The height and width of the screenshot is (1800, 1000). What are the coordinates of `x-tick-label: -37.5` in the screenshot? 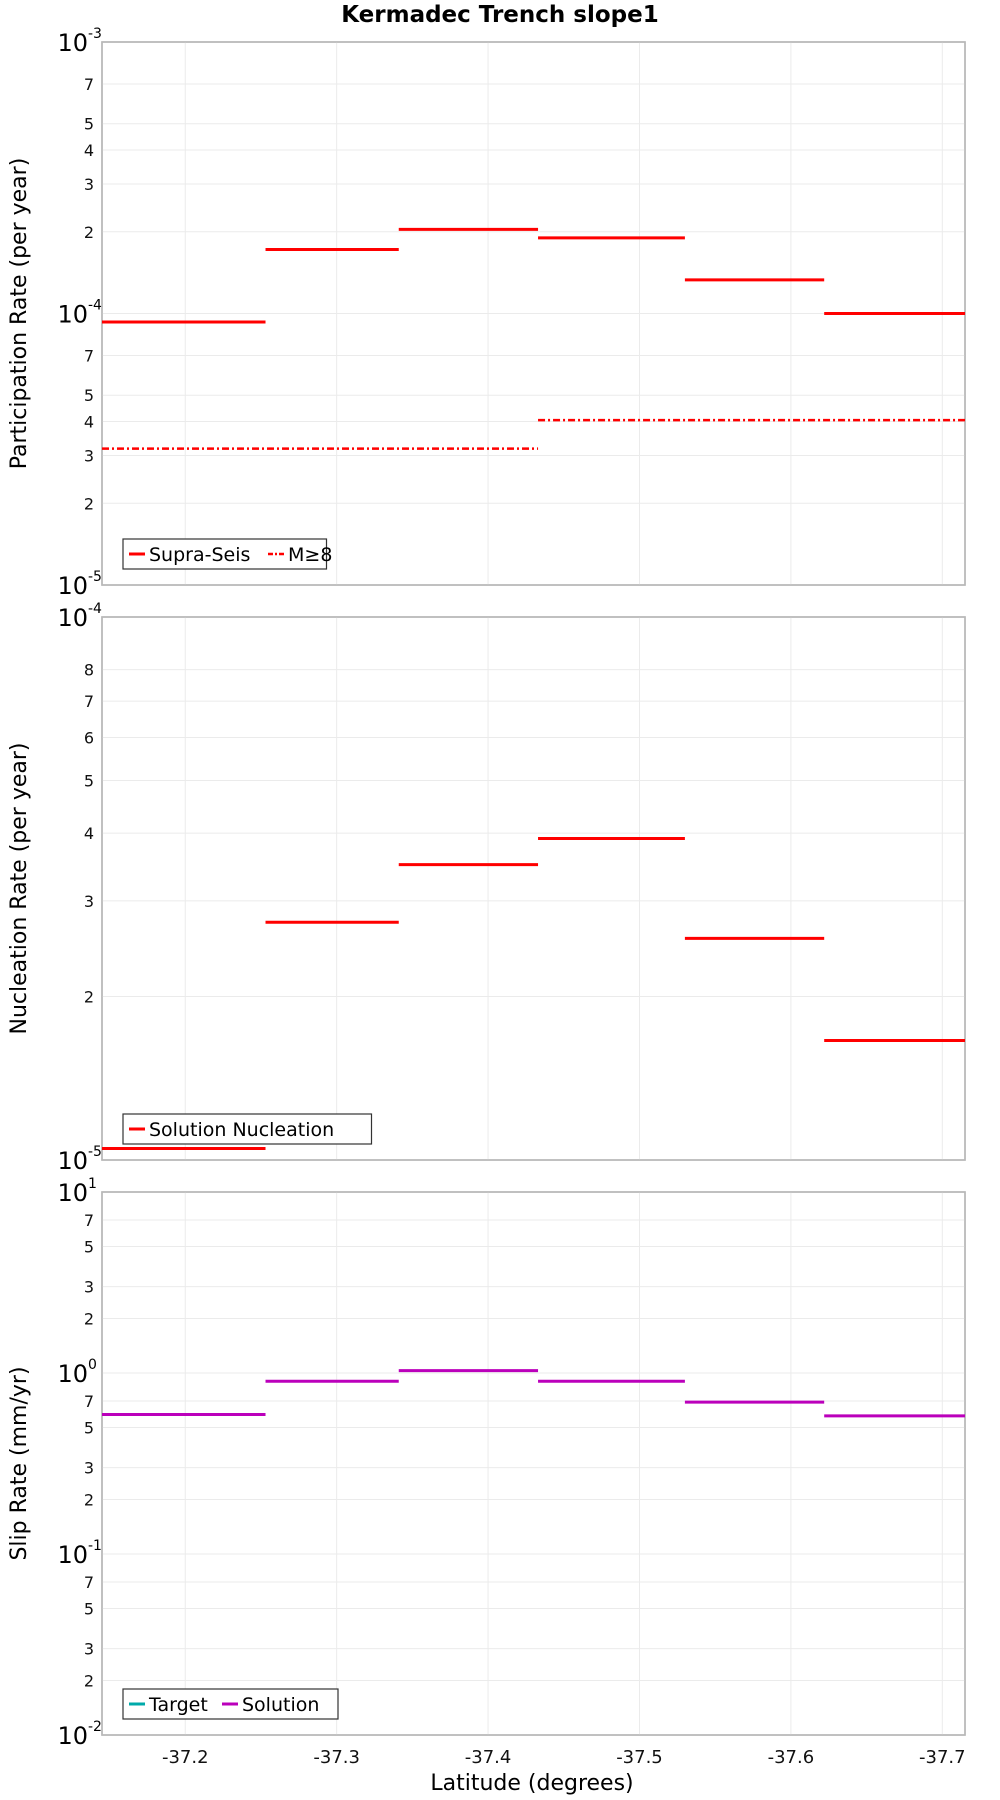 It's located at (639, 1757).